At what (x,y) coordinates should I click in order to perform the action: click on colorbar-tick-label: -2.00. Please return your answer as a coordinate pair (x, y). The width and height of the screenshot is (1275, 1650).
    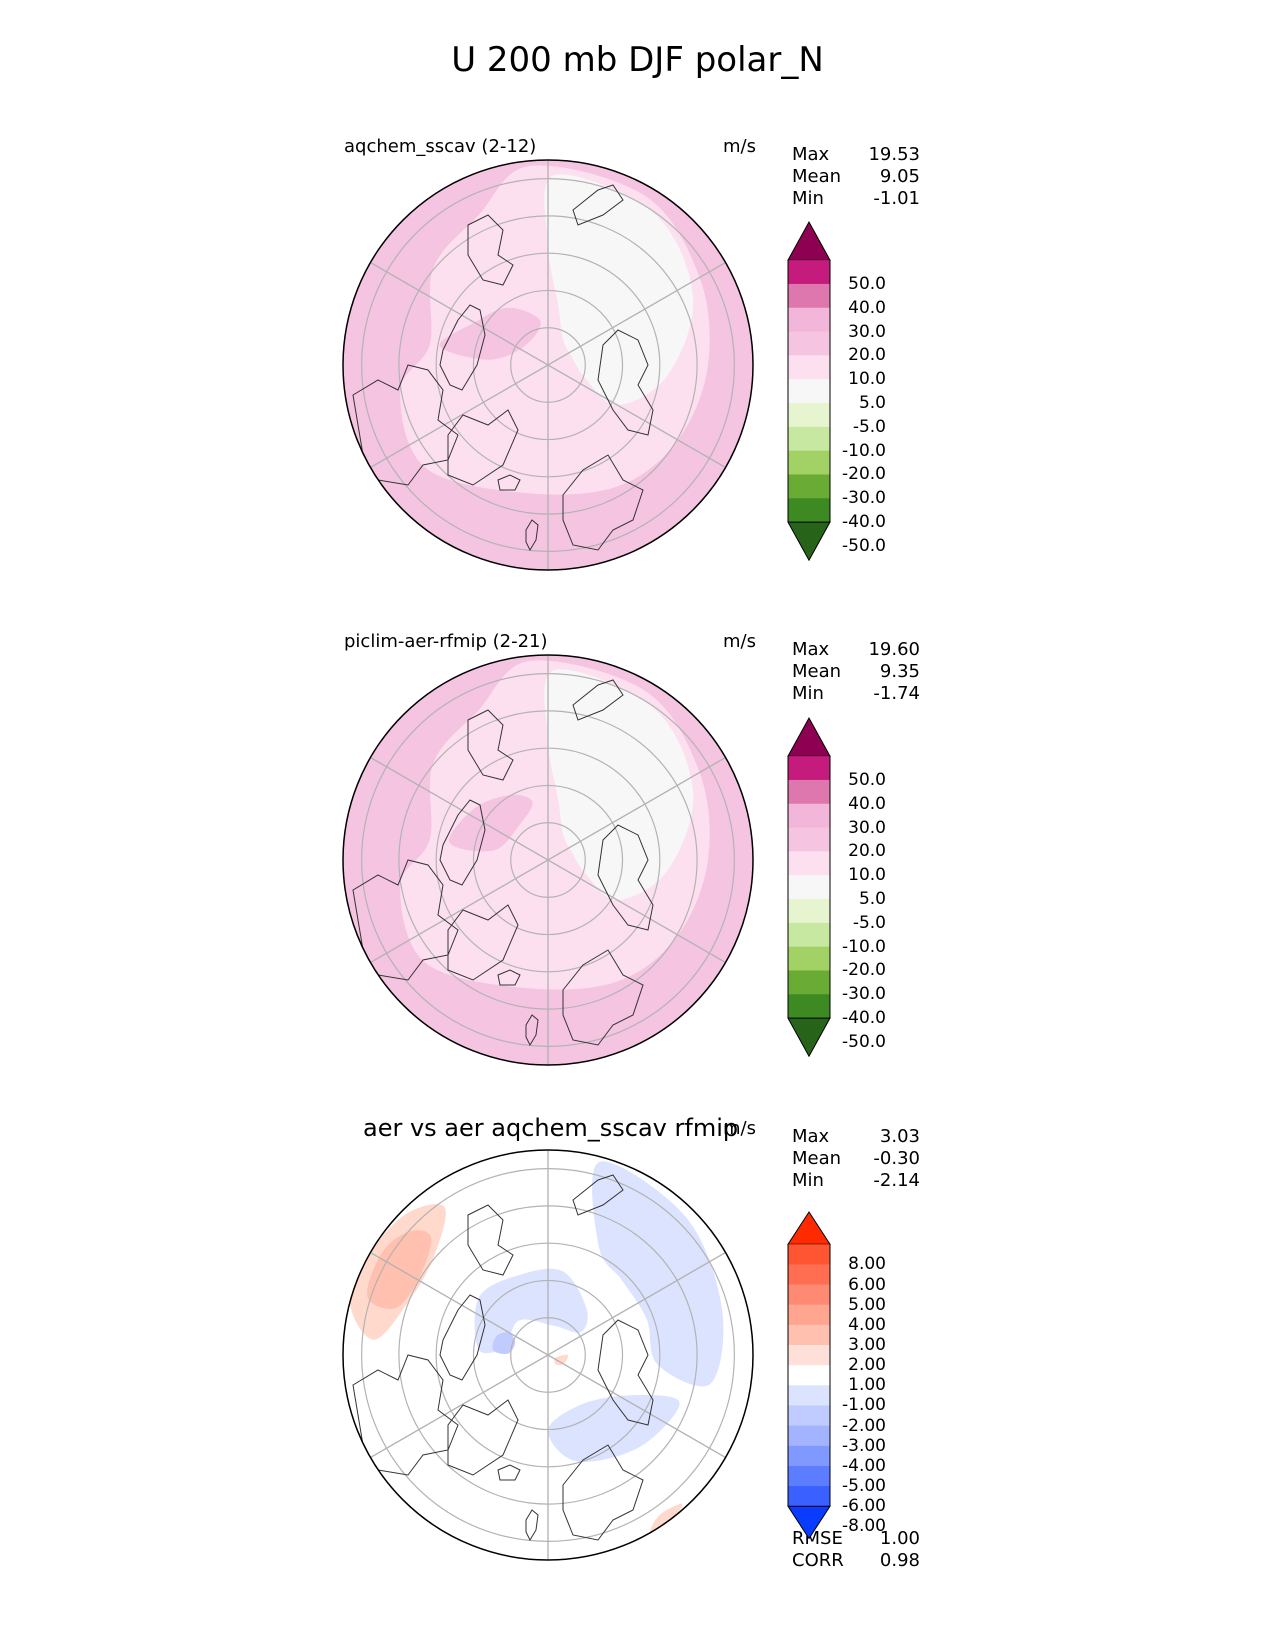
    Looking at the image, I should click on (864, 1425).